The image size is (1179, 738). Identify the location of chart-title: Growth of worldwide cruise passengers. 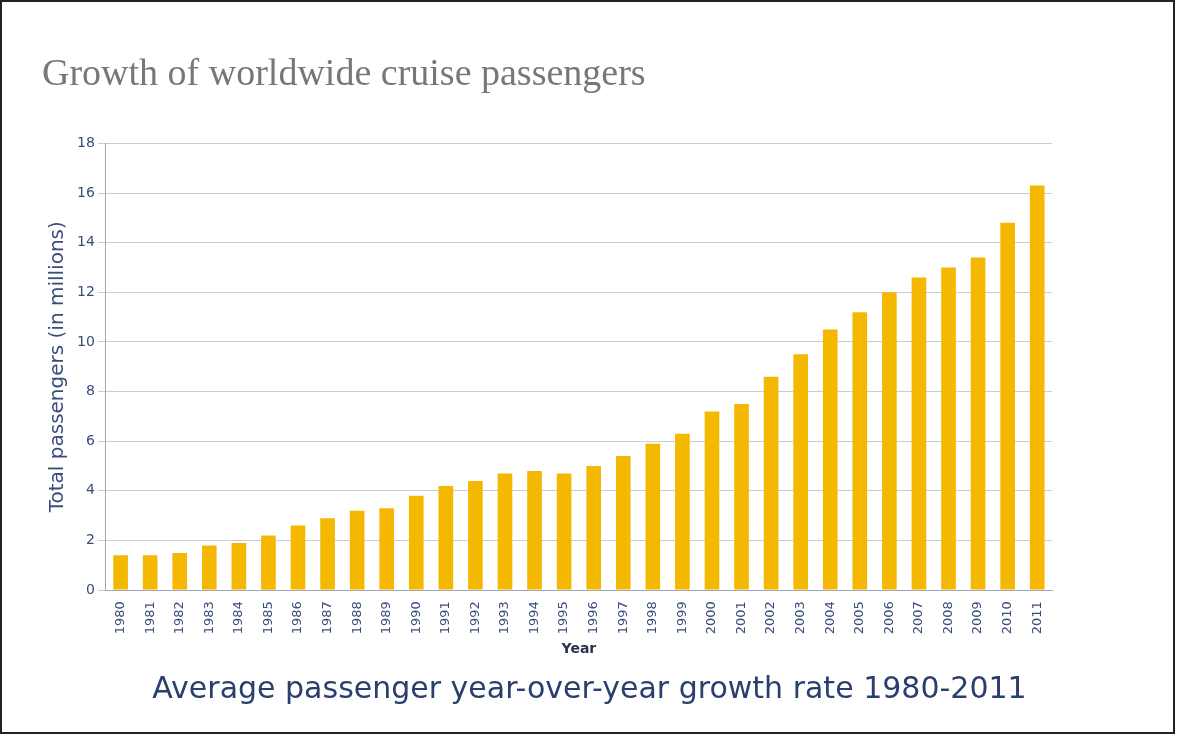
(344, 72).